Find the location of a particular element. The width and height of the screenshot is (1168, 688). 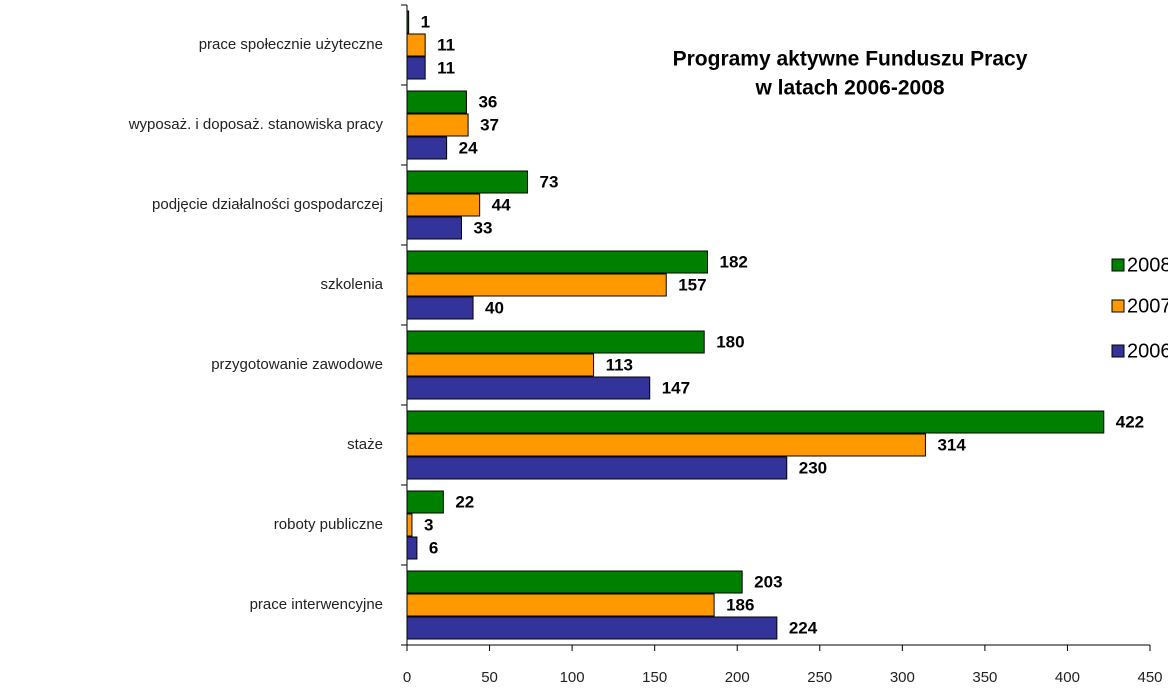

data-label: 230 is located at coordinates (813, 467).